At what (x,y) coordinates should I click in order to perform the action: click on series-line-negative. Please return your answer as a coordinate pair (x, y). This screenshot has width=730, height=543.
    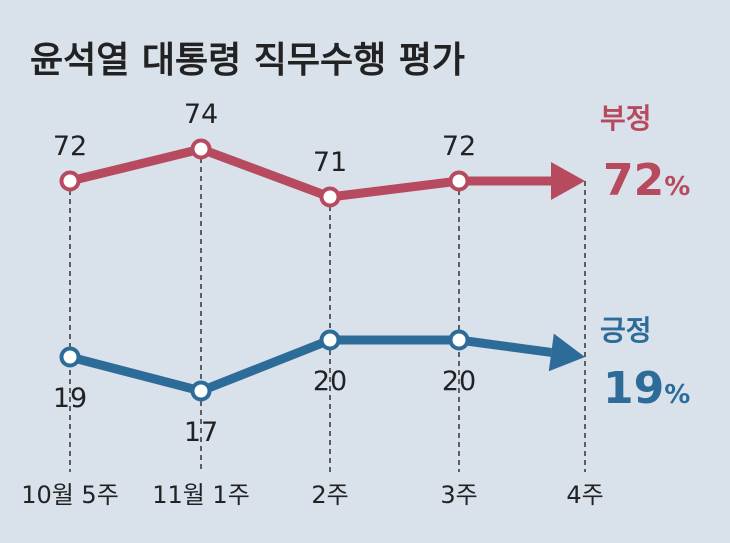
    Looking at the image, I should click on (264, 173).